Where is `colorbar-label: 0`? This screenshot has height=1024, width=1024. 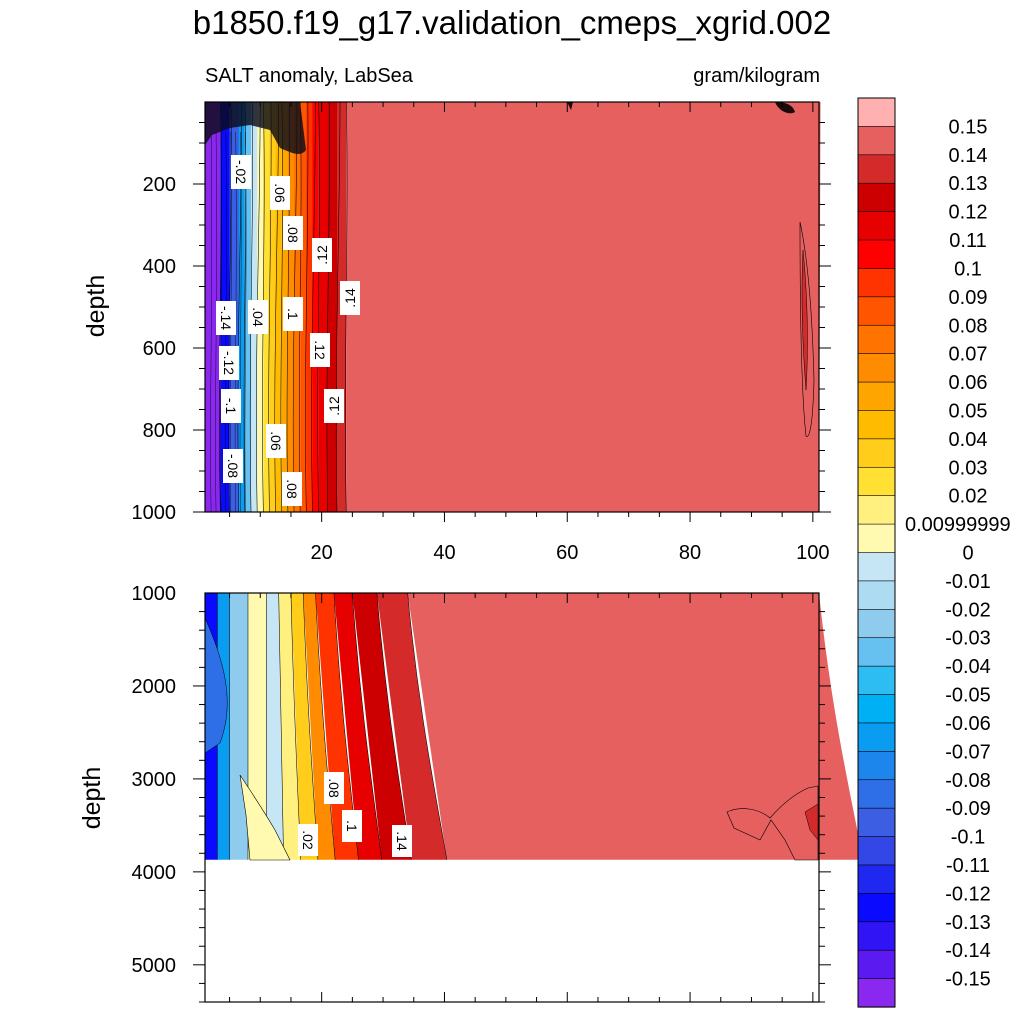
colorbar-label: 0 is located at coordinates (967, 554).